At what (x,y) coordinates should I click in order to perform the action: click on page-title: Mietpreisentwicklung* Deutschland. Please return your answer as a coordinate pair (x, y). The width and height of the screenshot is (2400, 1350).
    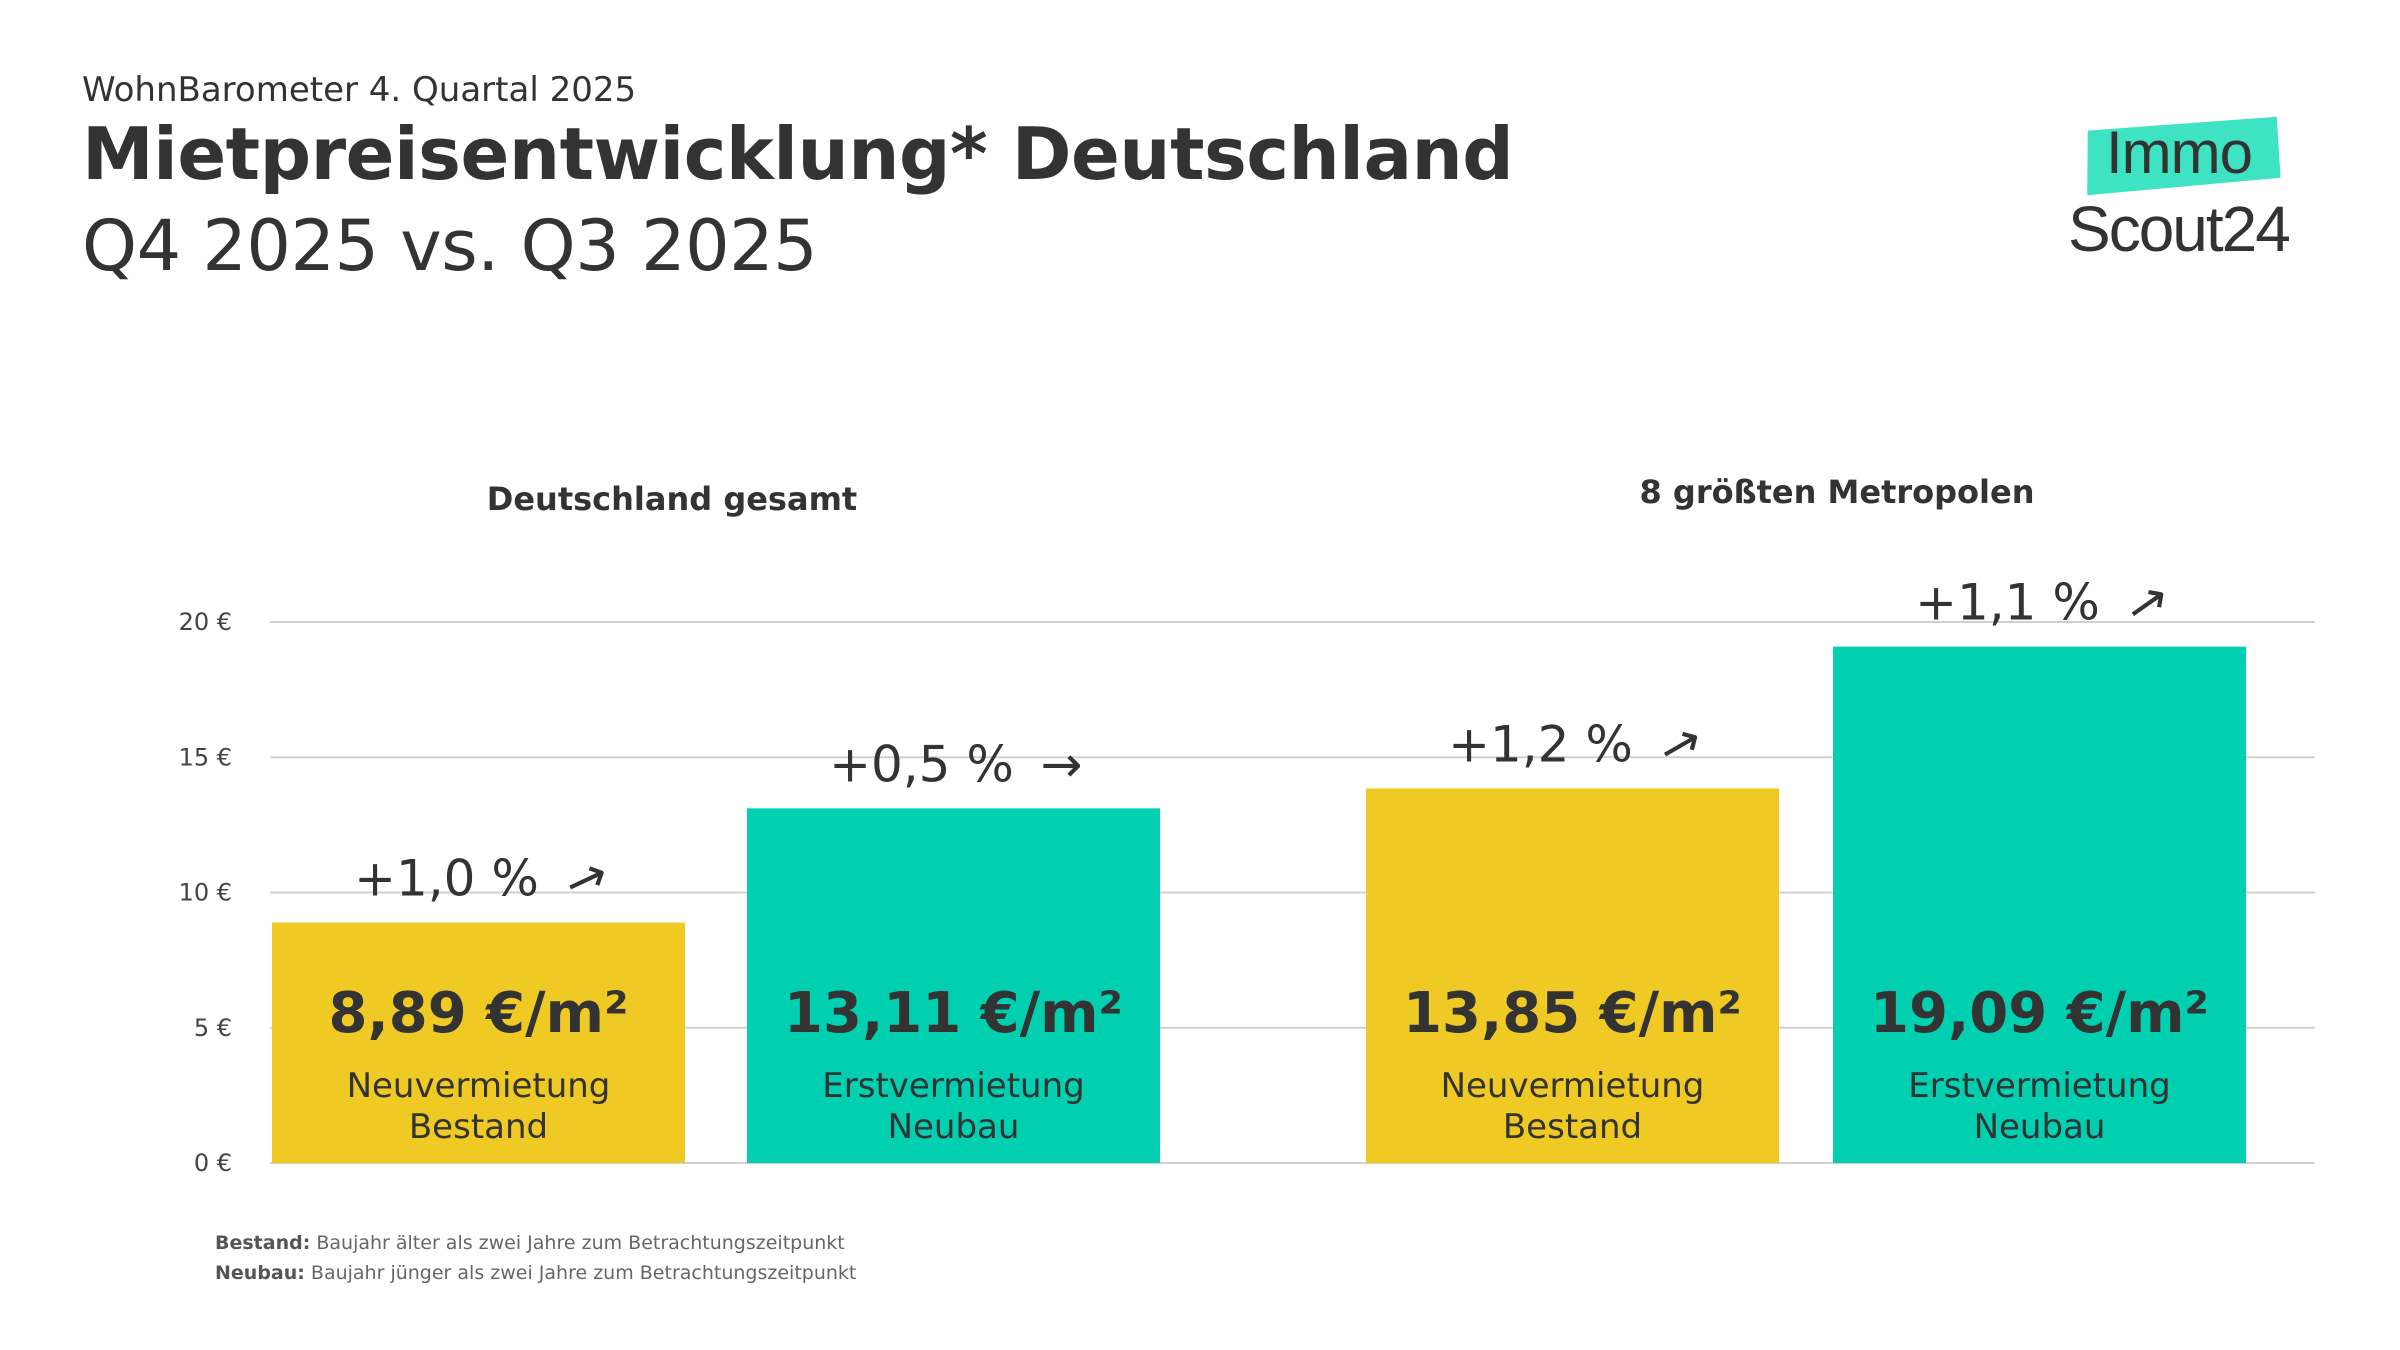
    Looking at the image, I should click on (798, 154).